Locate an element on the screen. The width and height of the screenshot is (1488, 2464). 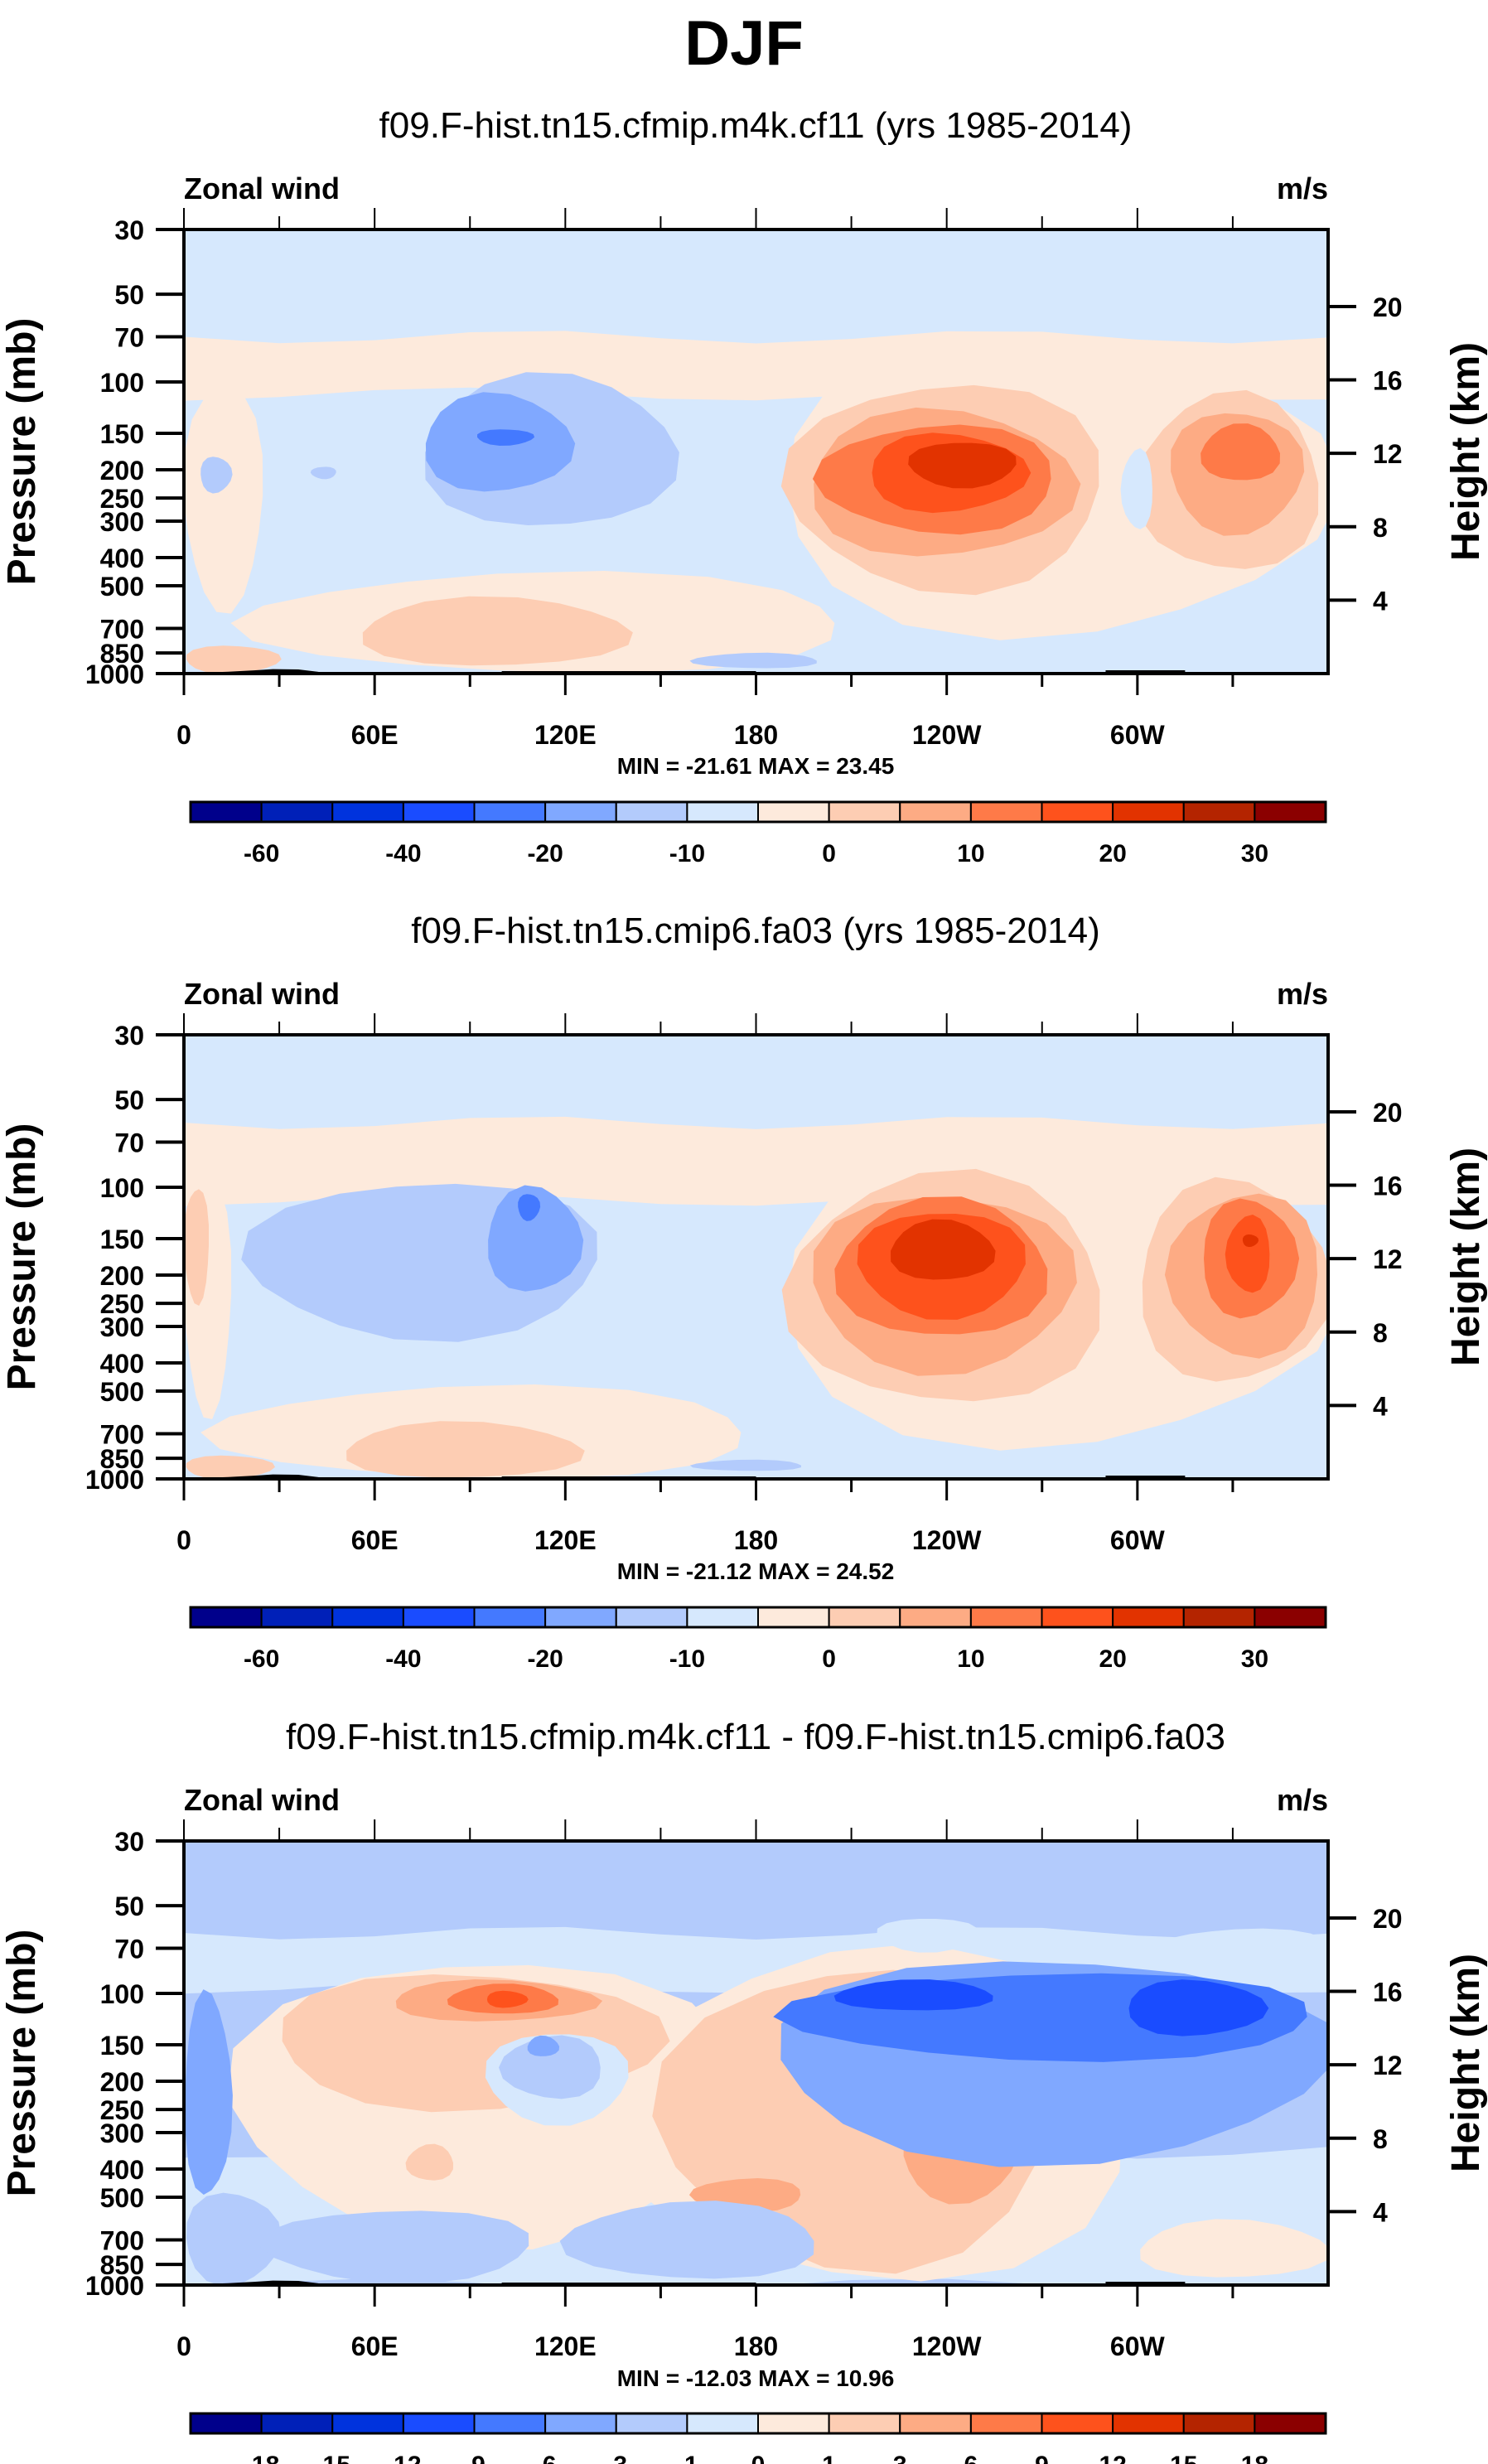
y2-tick-label: 20 is located at coordinates (1388, 1113).